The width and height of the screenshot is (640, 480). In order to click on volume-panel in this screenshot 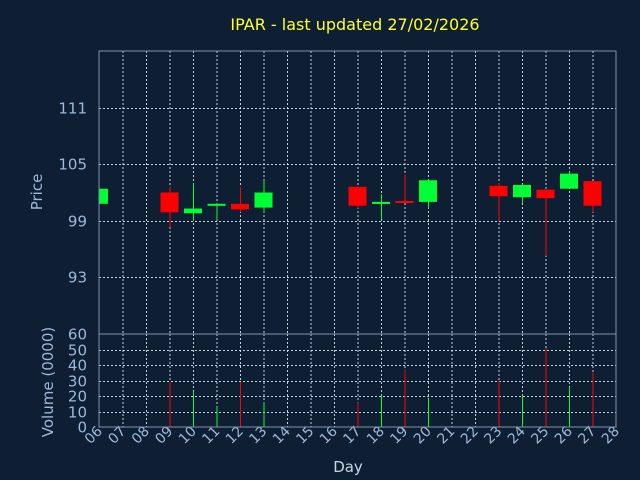, I will do `click(381, 387)`.